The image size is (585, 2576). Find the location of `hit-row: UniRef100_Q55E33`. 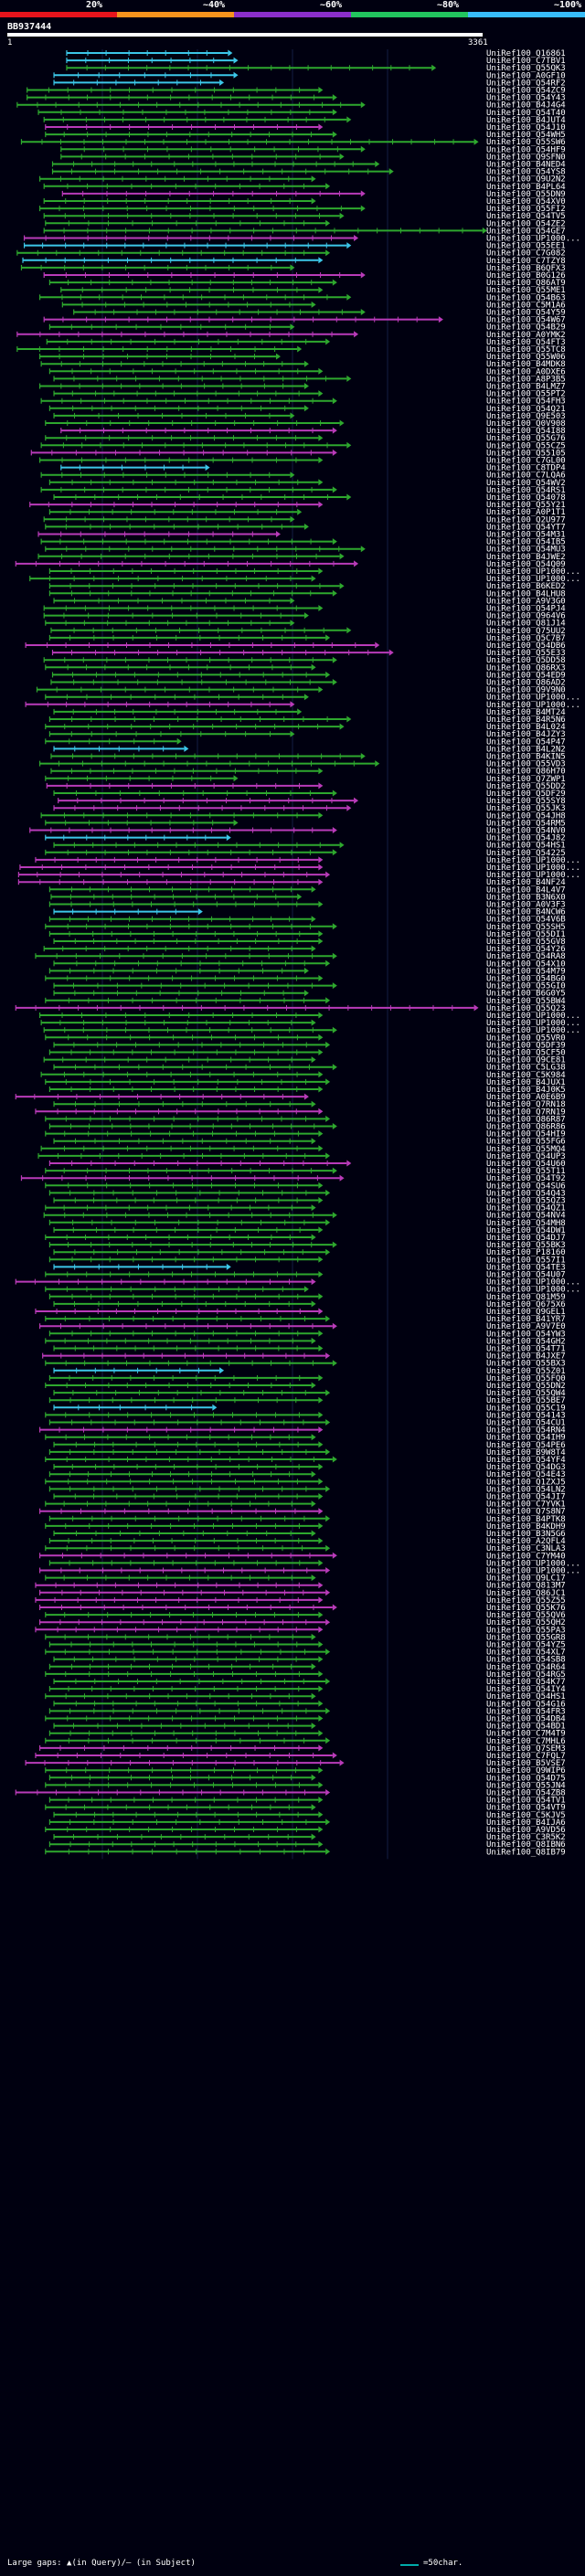

hit-row: UniRef100_Q55E33 is located at coordinates (309, 653).